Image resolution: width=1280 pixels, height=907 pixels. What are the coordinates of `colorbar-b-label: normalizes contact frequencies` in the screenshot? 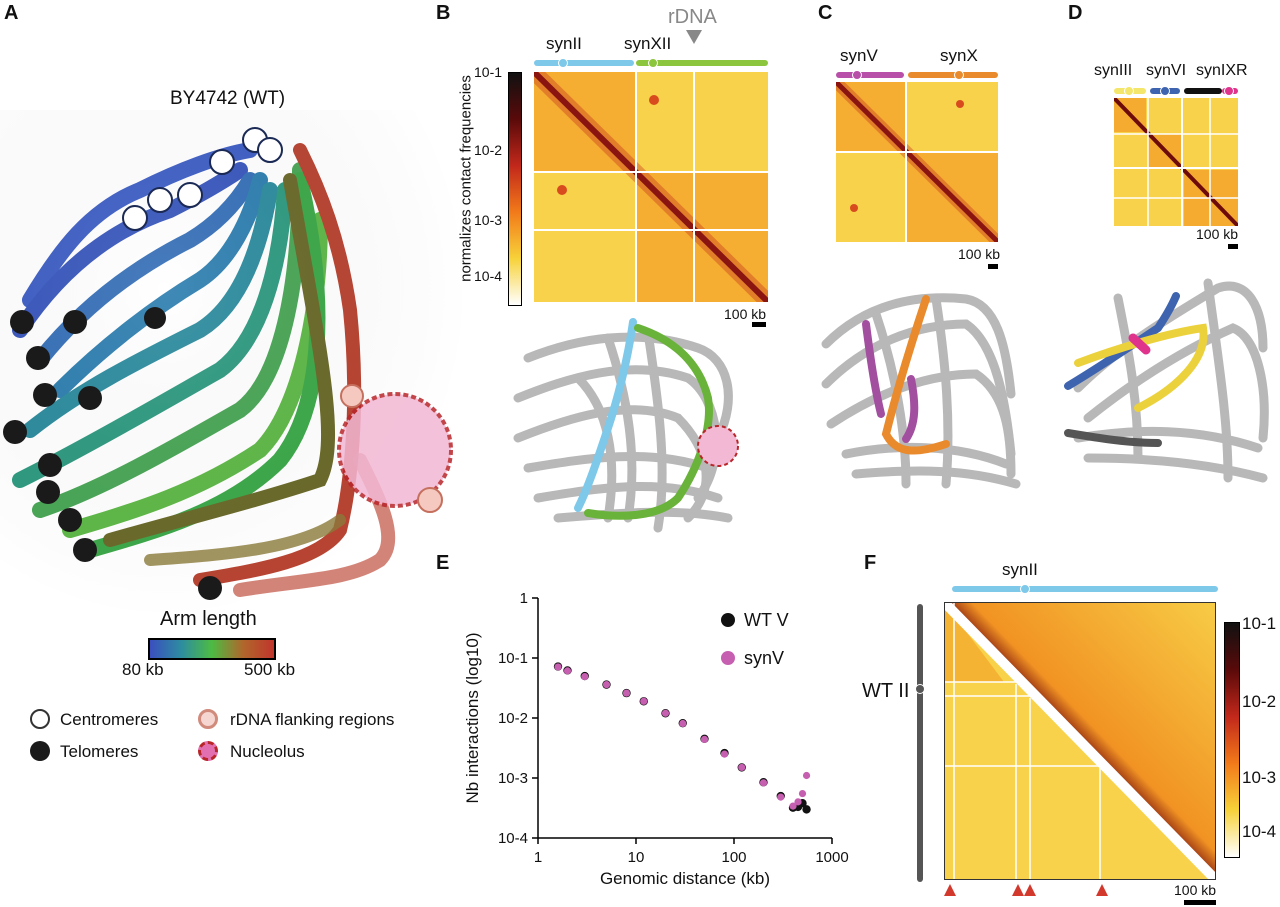 It's located at (466, 178).